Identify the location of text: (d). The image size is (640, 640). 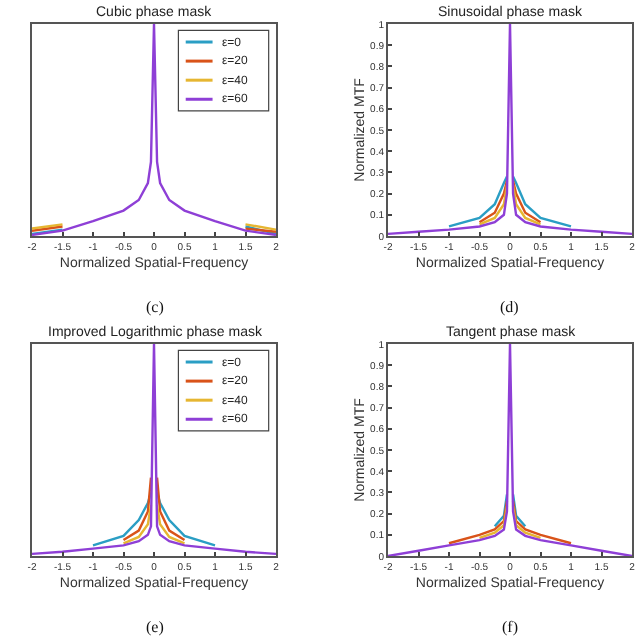
(510, 307).